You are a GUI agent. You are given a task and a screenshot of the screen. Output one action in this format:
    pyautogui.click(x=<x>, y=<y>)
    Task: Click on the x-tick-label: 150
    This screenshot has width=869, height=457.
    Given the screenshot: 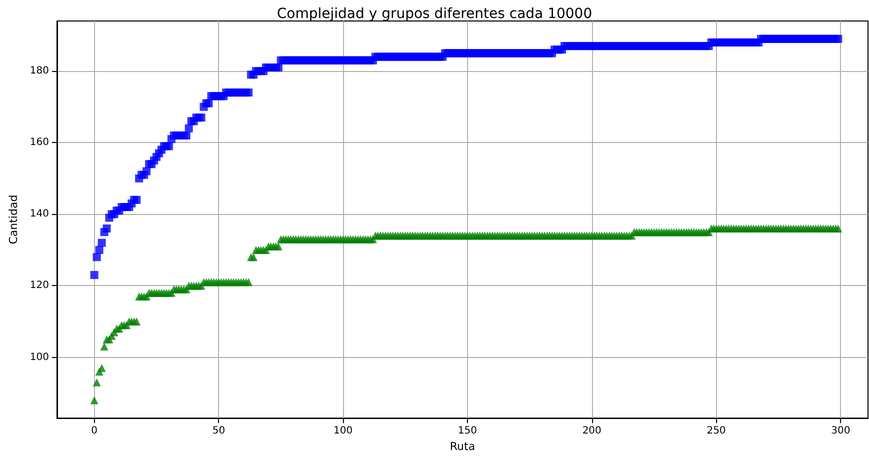 What is the action you would take?
    pyautogui.click(x=468, y=431)
    